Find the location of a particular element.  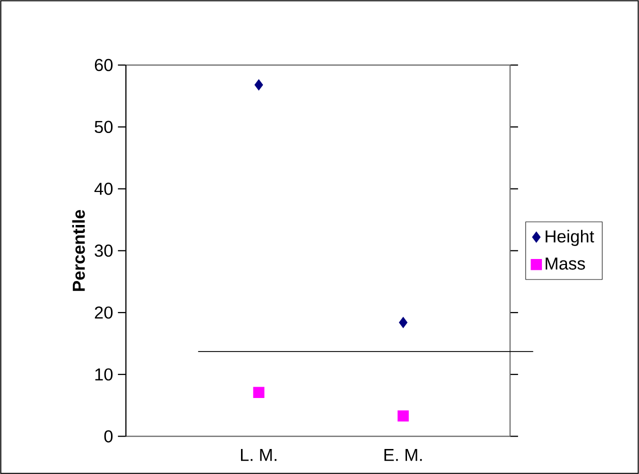

legend-label: Mass is located at coordinates (565, 264).